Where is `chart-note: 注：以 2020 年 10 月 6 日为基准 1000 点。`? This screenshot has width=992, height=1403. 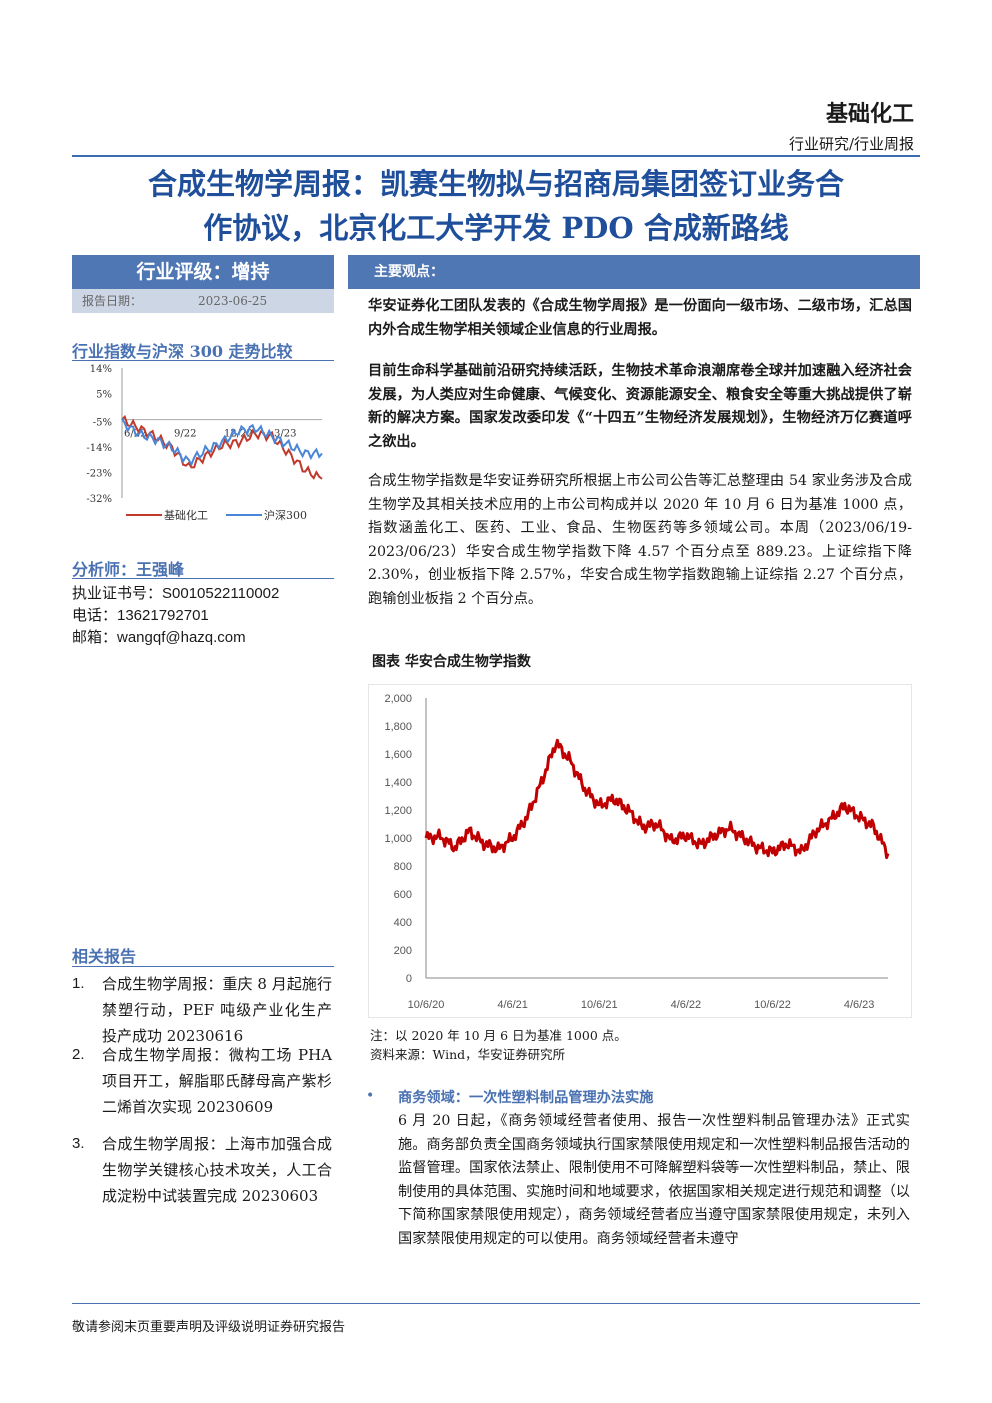 chart-note: 注：以 2020 年 10 月 6 日为基准 1000 点。 is located at coordinates (498, 1035).